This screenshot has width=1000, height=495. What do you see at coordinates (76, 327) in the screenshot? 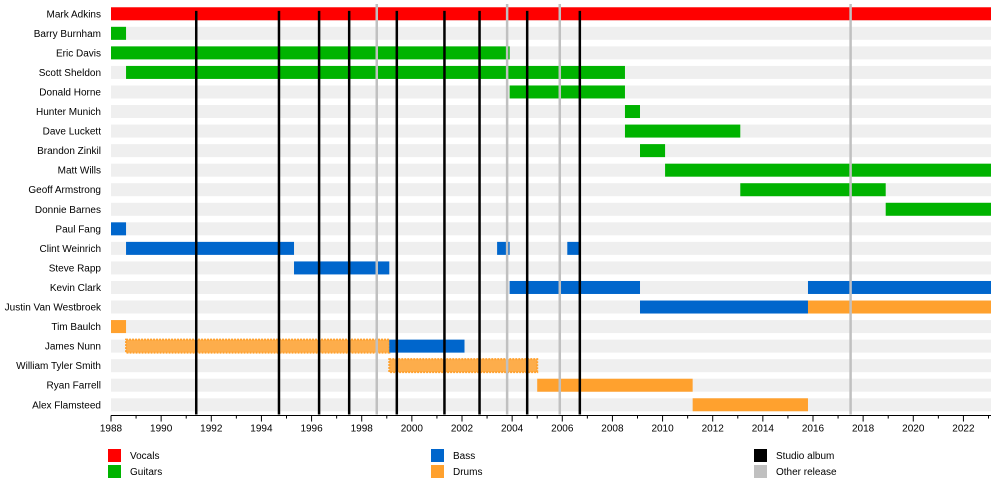
I see `member-label: Tim Baulch` at bounding box center [76, 327].